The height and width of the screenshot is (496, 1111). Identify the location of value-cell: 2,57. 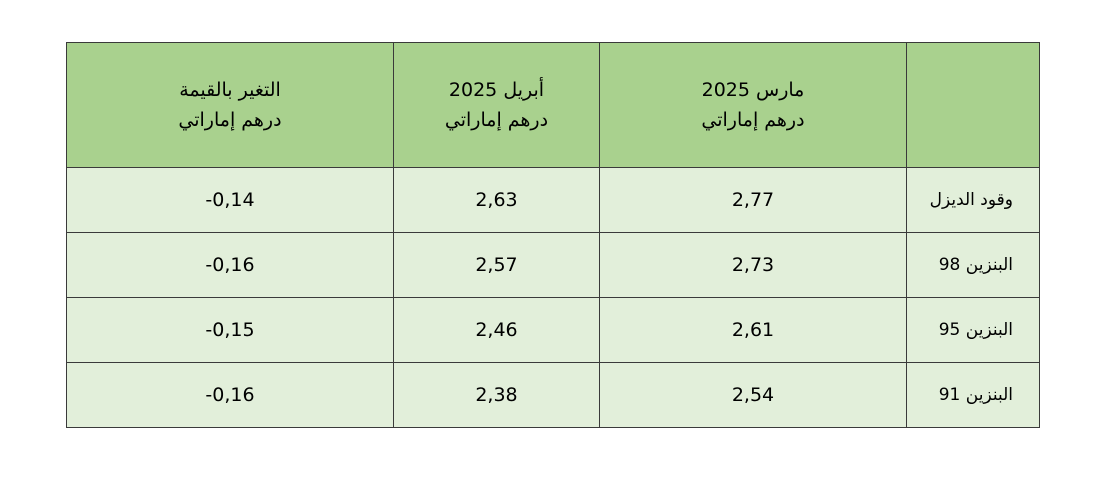
(496, 265).